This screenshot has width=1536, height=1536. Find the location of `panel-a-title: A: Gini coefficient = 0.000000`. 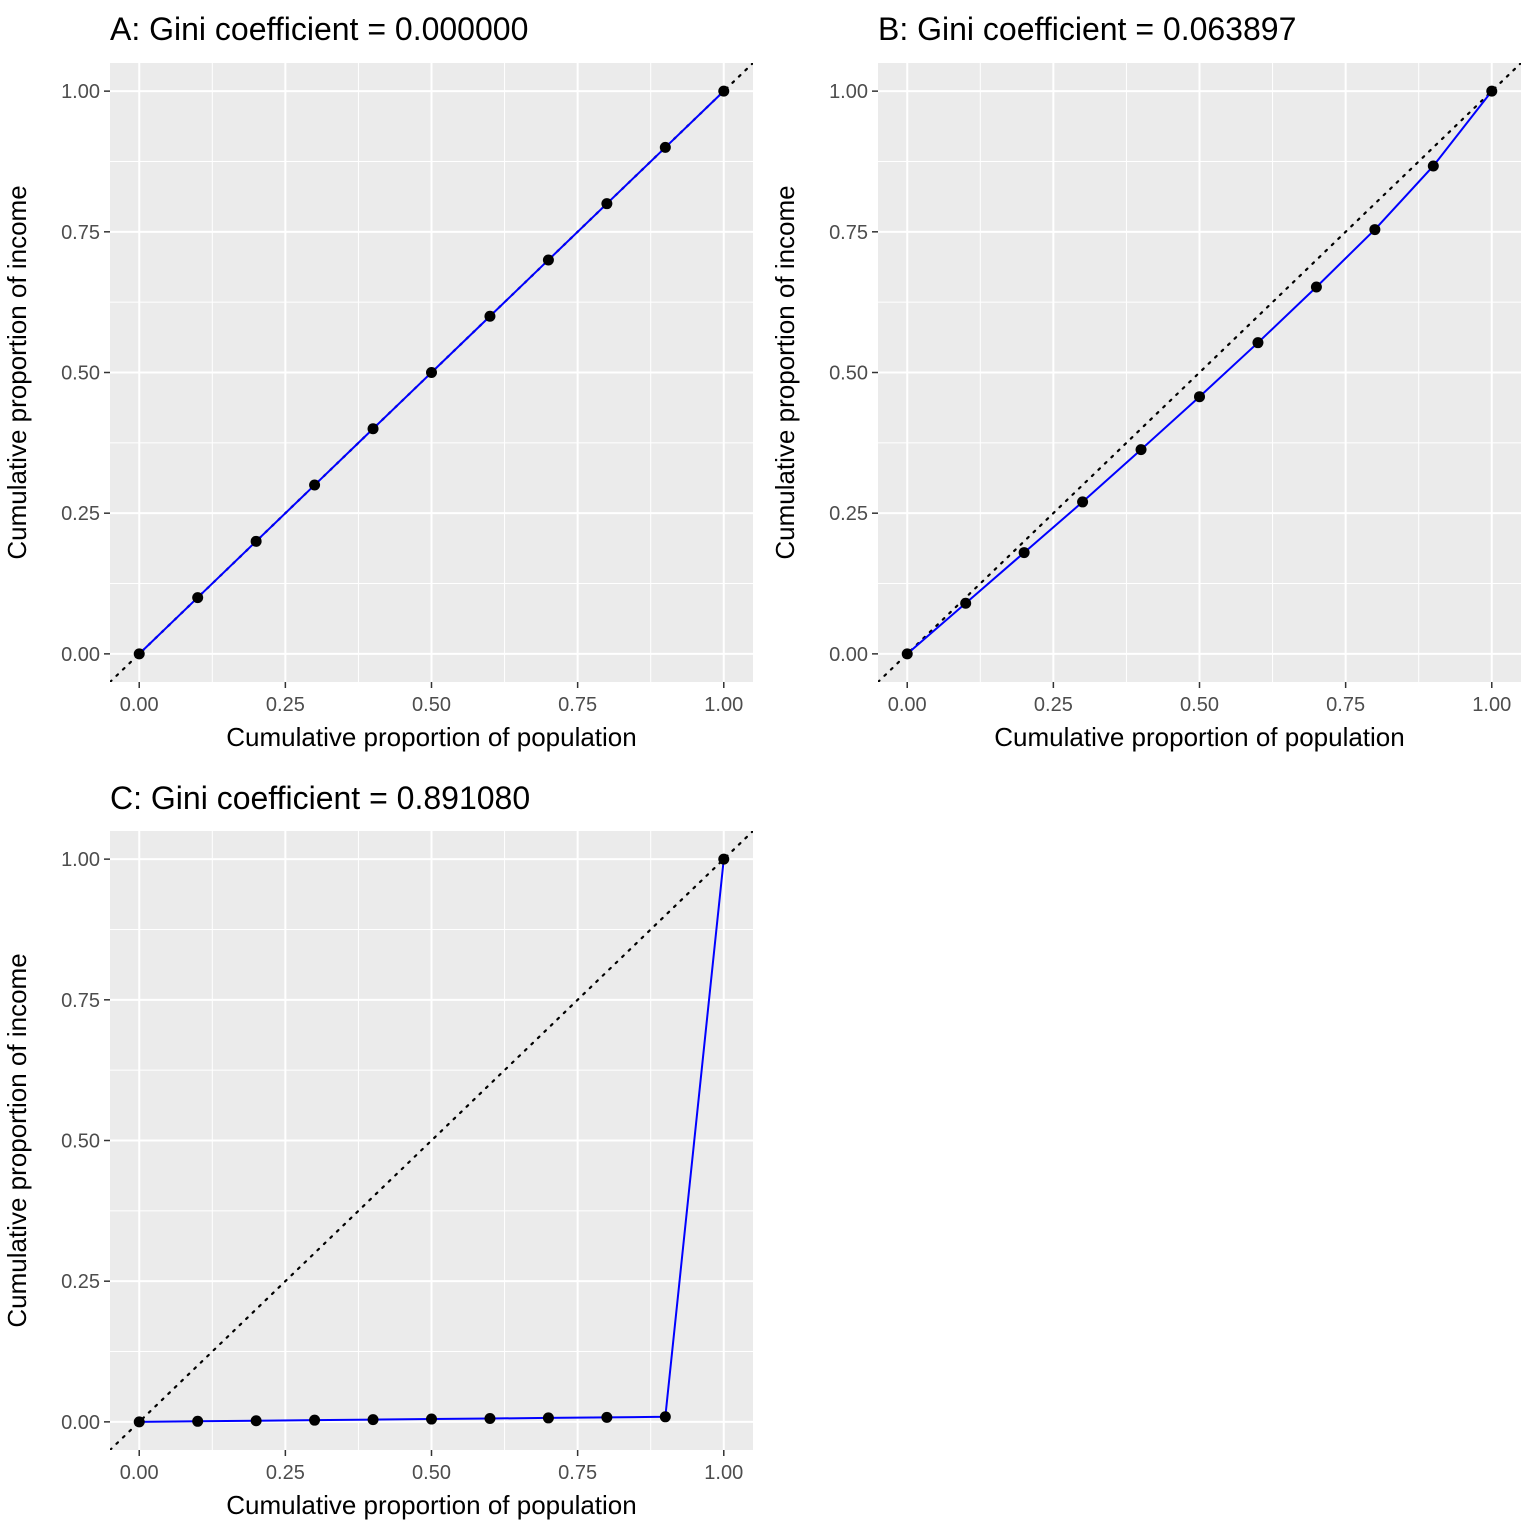

panel-a-title: A: Gini coefficient = 0.000000 is located at coordinates (319, 29).